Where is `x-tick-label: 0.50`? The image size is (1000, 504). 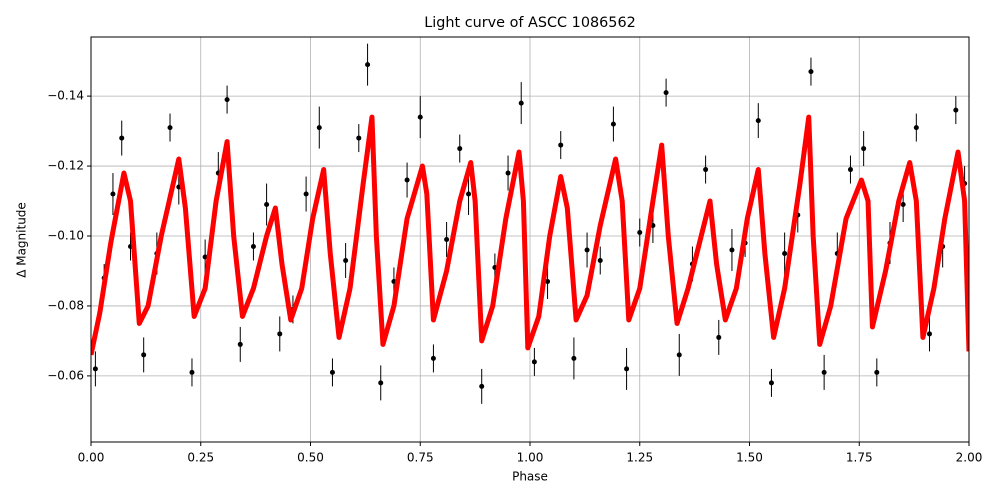 x-tick-label: 0.50 is located at coordinates (310, 458).